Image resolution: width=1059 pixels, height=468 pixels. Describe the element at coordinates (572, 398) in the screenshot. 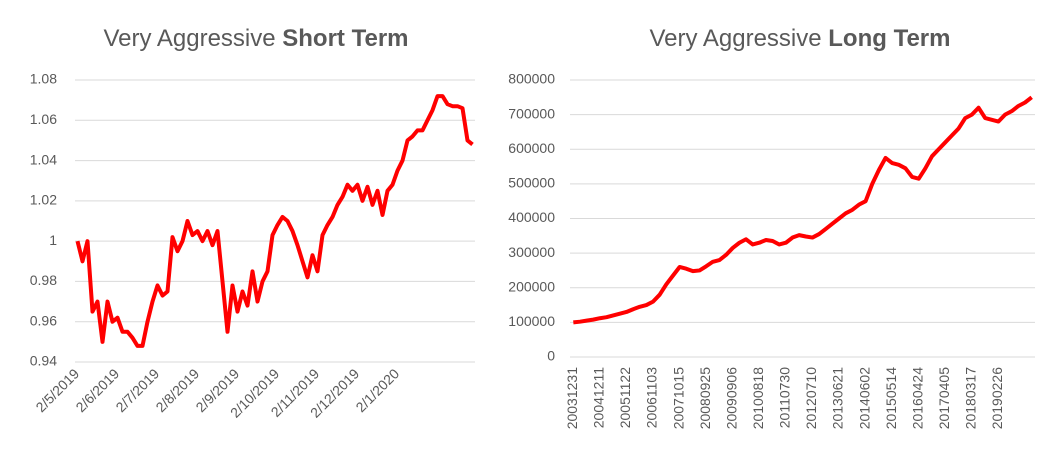

I see `x-tick-label: 20031231` at that location.